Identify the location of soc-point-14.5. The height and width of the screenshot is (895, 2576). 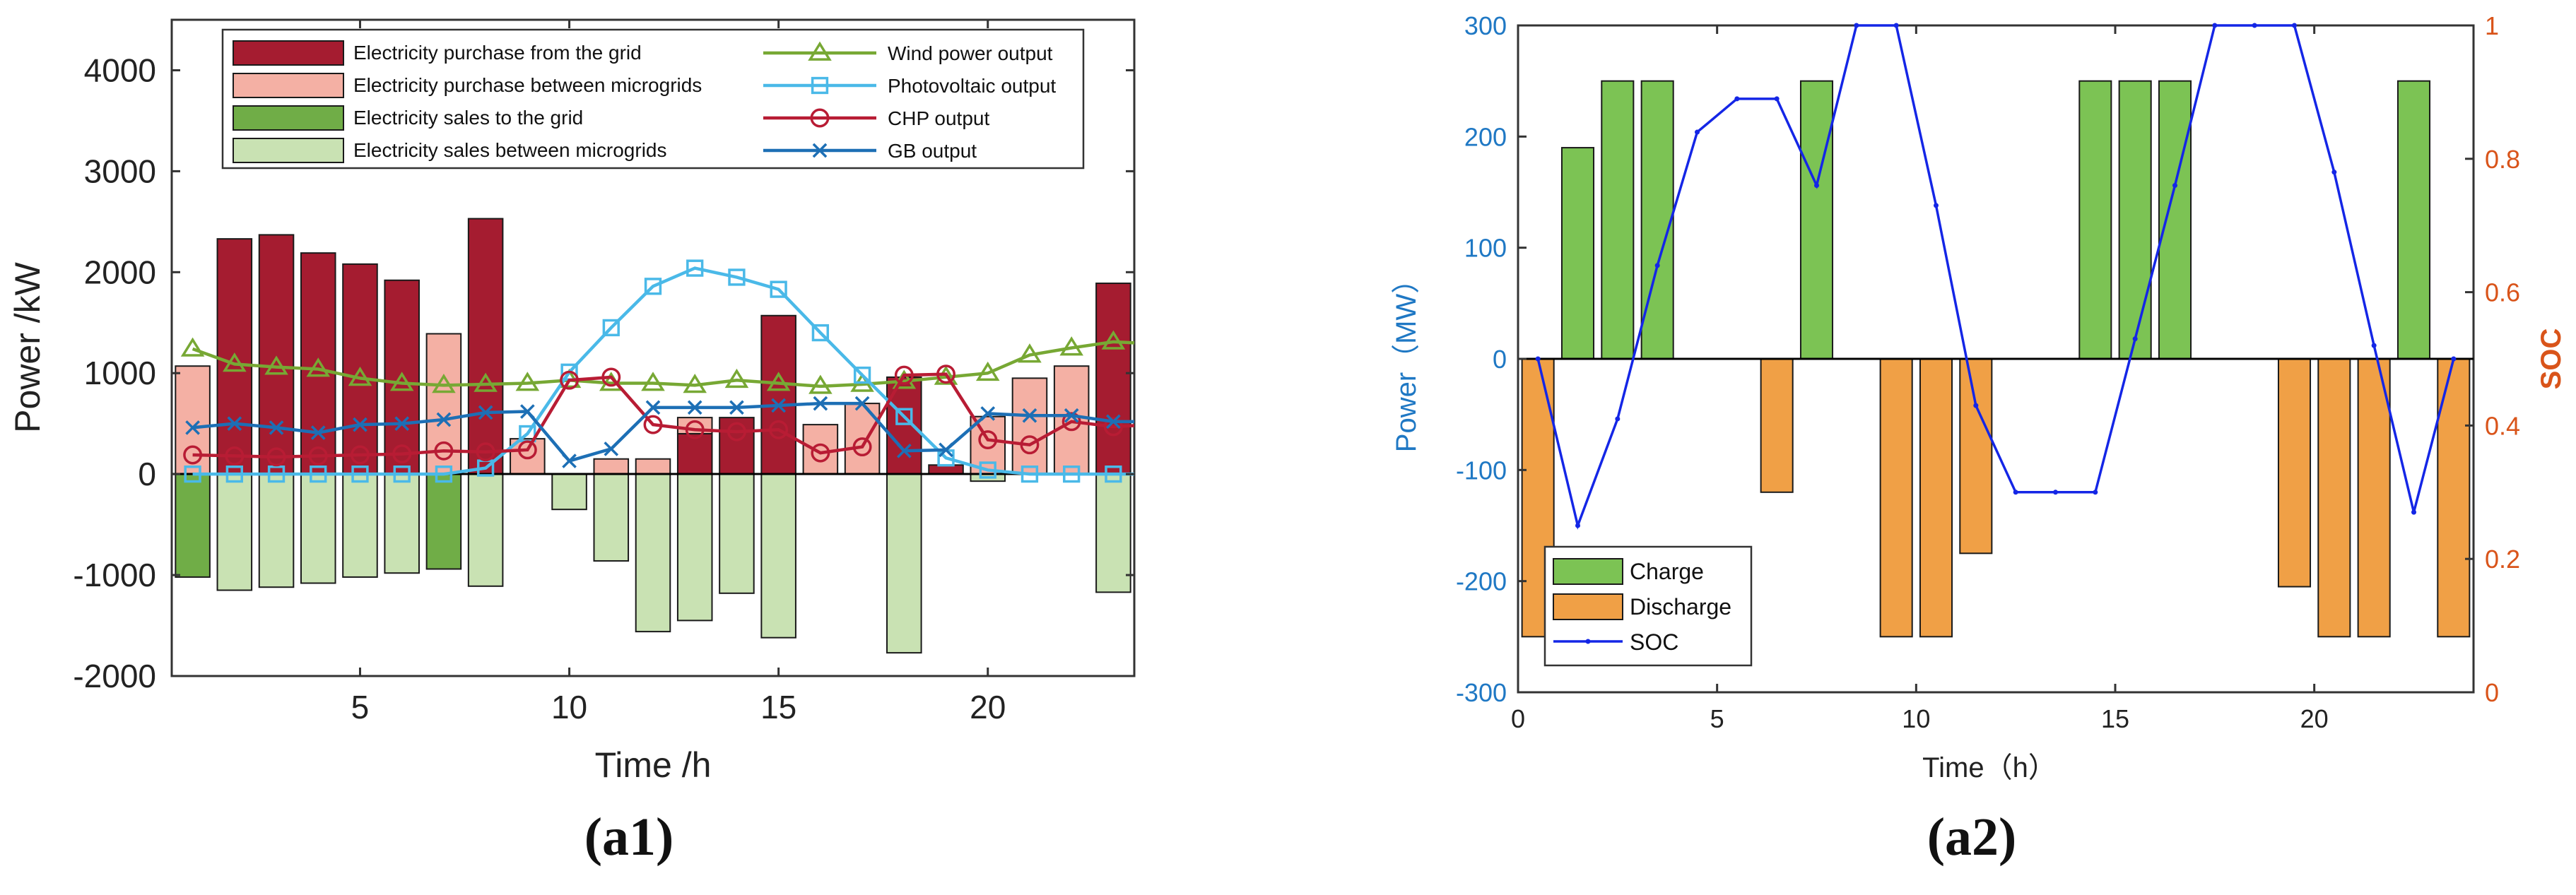
(2095, 493).